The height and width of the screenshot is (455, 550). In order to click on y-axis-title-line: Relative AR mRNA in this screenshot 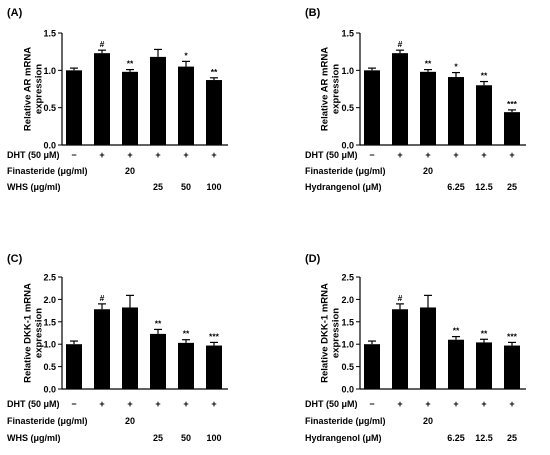, I will do `click(325, 89)`.